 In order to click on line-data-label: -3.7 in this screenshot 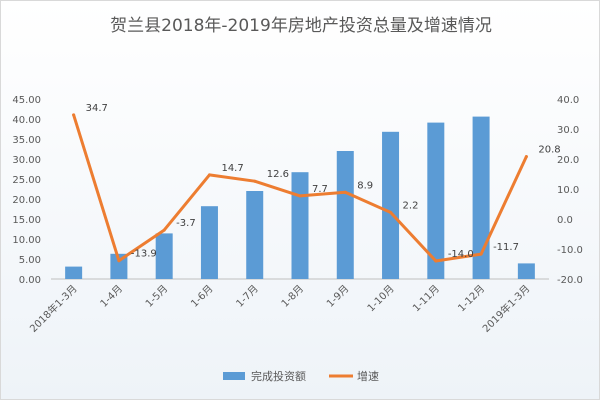, I will do `click(186, 223)`.